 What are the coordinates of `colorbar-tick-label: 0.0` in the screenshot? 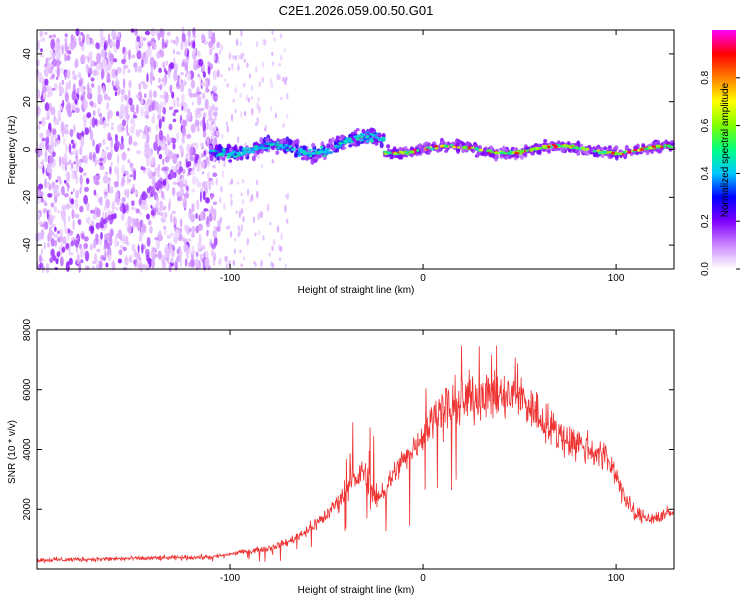 It's located at (705, 269).